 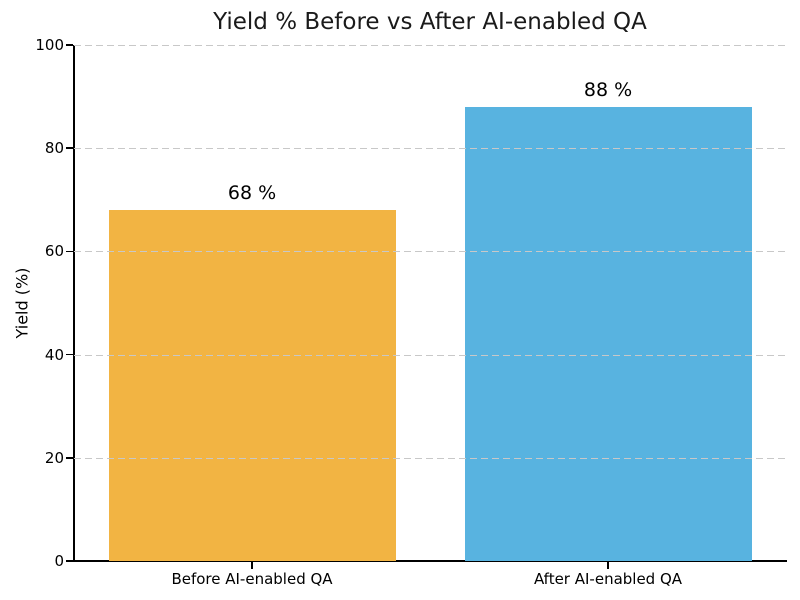 What do you see at coordinates (22, 303) in the screenshot?
I see `y-axis-label: Yield (%)` at bounding box center [22, 303].